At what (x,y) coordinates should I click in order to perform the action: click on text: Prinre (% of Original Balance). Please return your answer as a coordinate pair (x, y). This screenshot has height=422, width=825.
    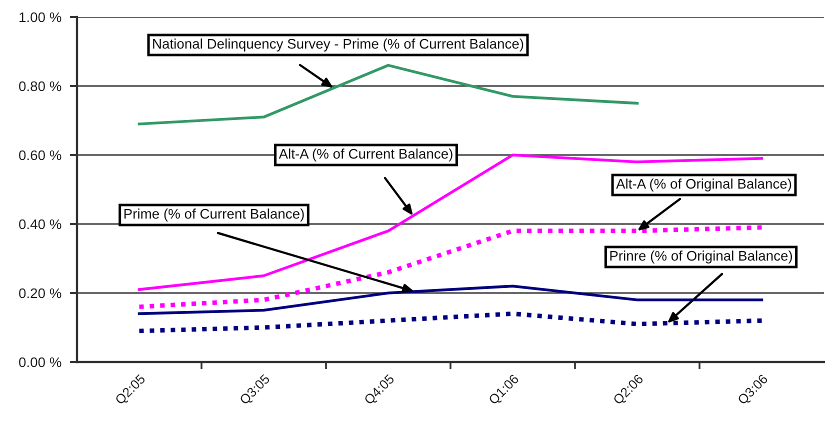
    Looking at the image, I should click on (701, 257).